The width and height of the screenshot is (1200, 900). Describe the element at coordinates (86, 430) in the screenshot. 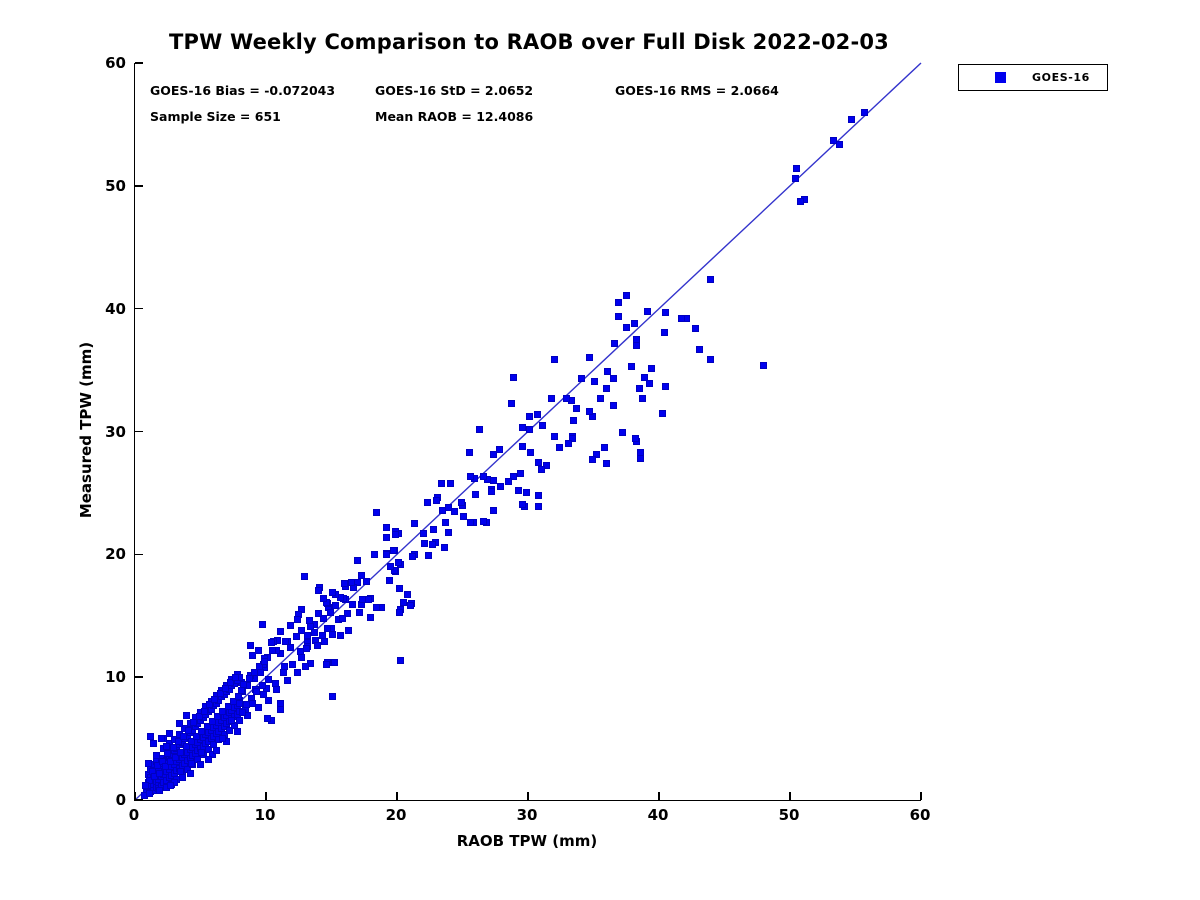

I see `y-axis-label: Measured TPW (mm)` at that location.